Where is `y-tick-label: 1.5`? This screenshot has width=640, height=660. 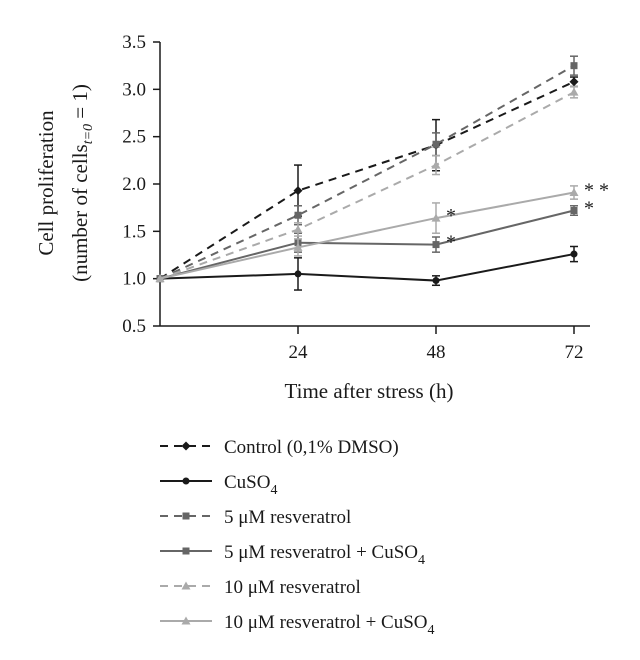 y-tick-label: 1.5 is located at coordinates (134, 231).